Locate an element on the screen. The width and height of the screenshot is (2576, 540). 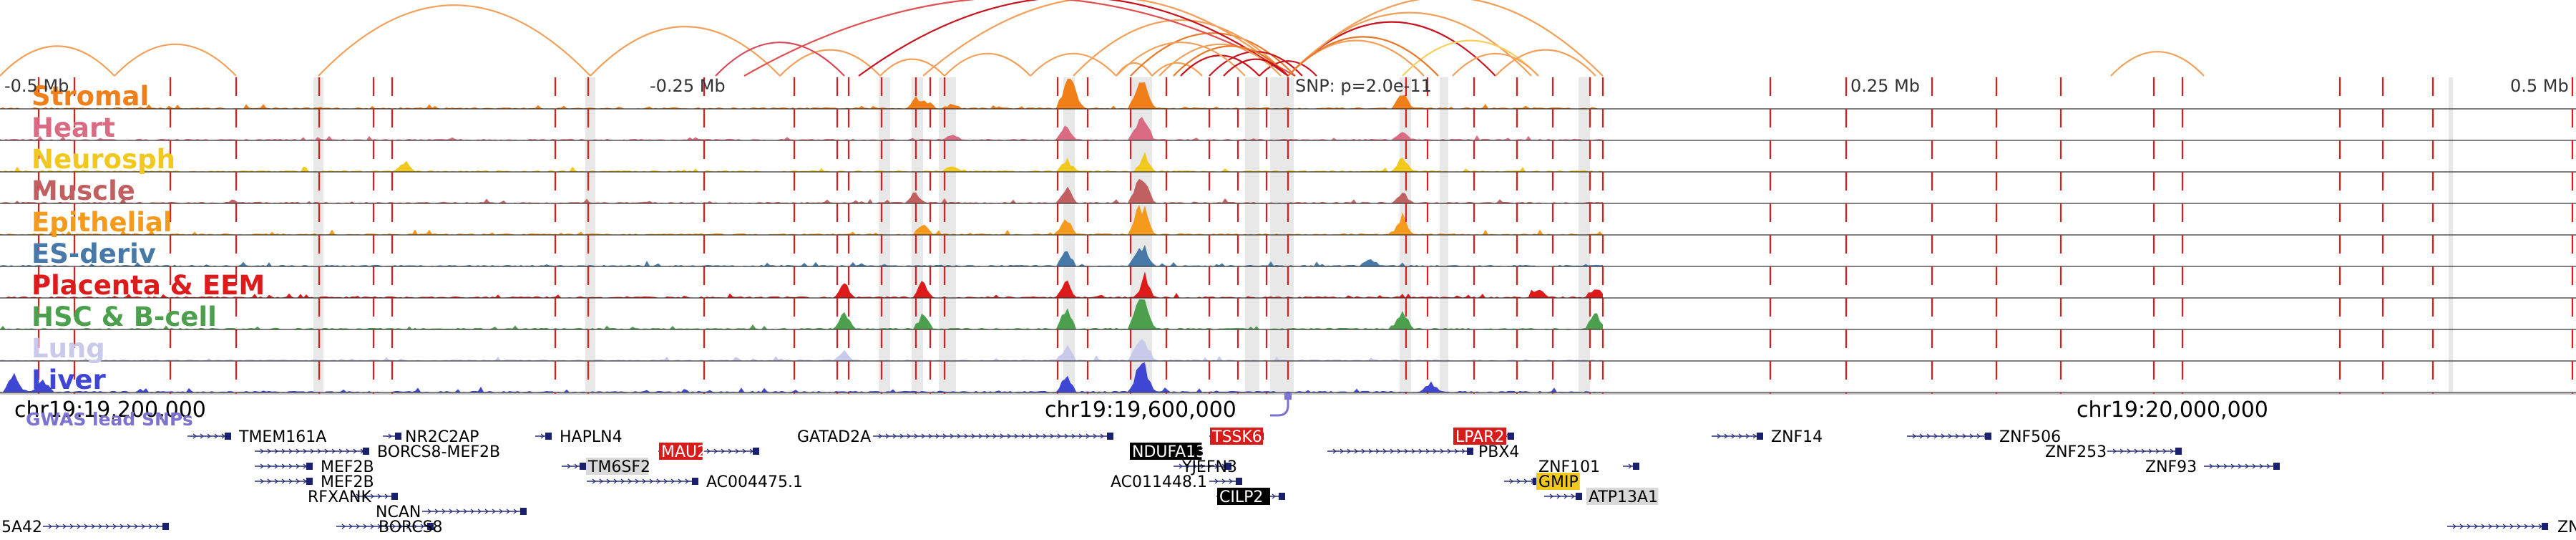
gene-label: TM6SF2 is located at coordinates (618, 467).